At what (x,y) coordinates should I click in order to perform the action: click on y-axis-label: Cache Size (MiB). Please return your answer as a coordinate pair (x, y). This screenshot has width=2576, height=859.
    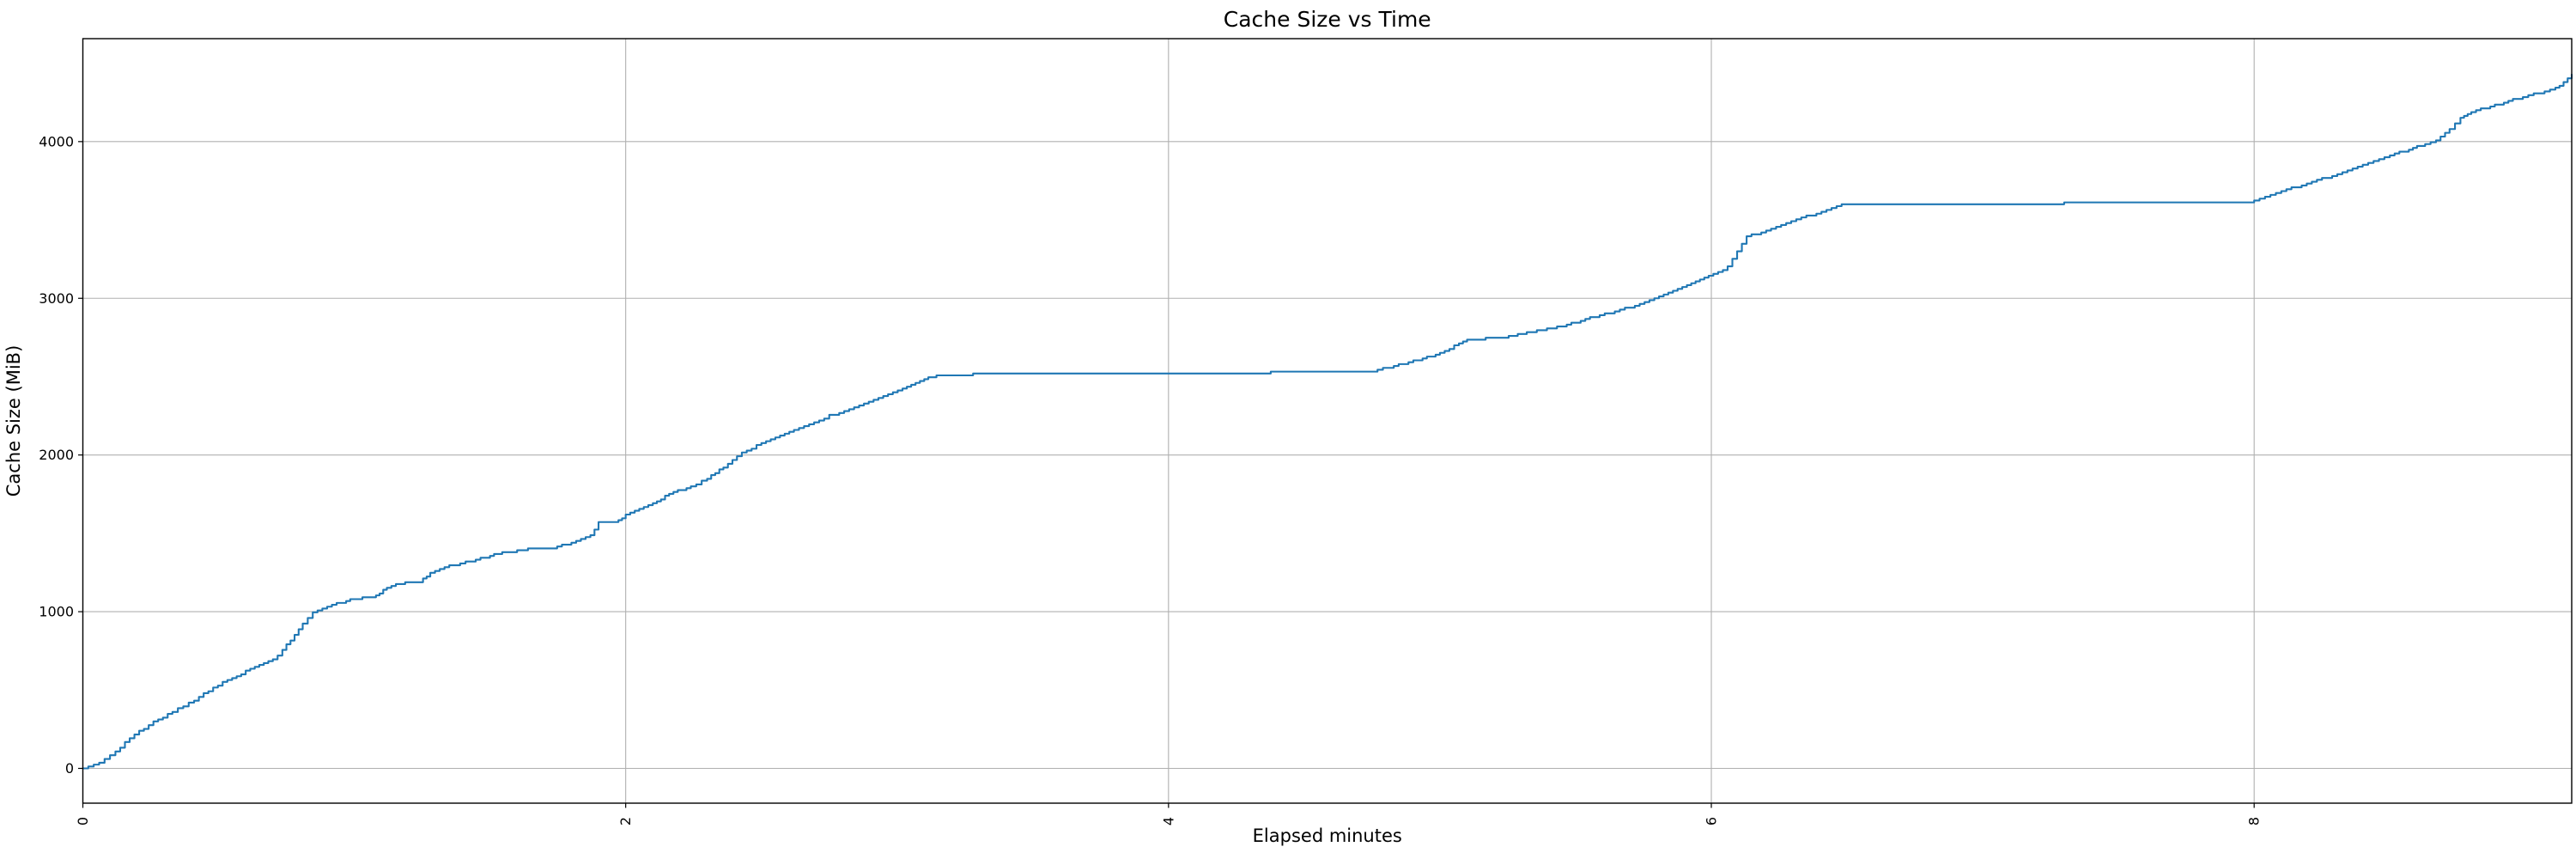
    Looking at the image, I should click on (13, 421).